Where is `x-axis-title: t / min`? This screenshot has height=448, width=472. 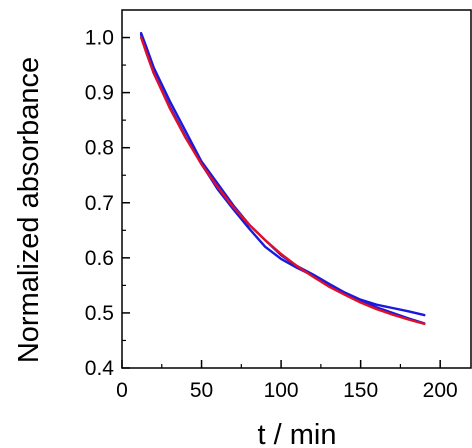 x-axis-title: t / min is located at coordinates (297, 433).